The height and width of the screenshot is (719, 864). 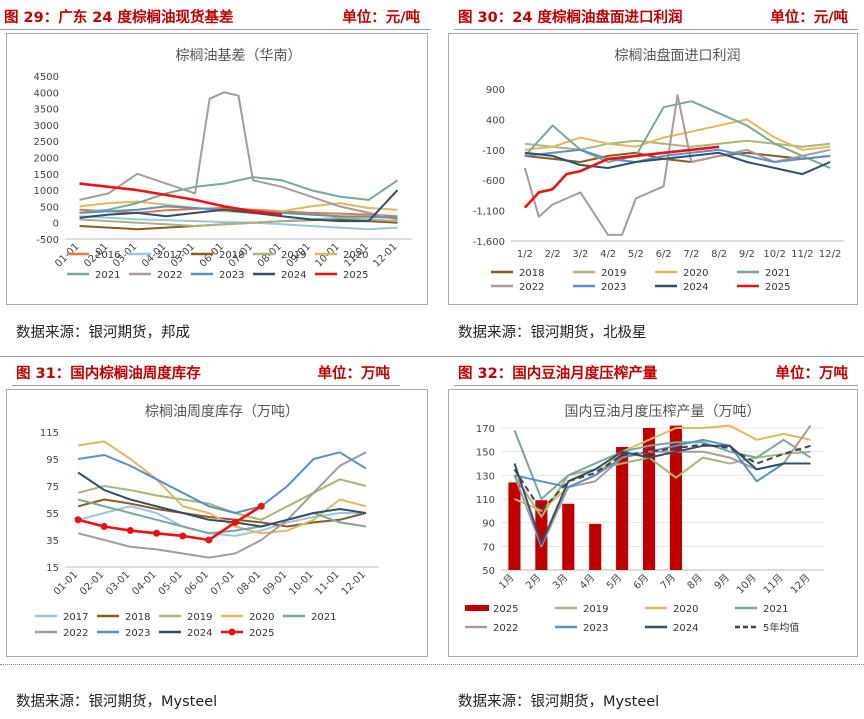 What do you see at coordinates (328, 583) in the screenshot?
I see `x-tick-label: 11-01` at bounding box center [328, 583].